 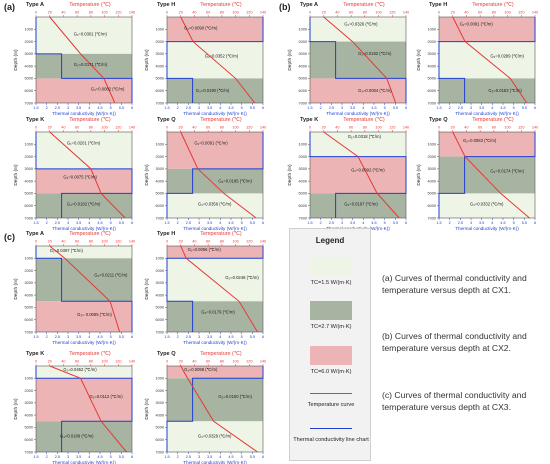 I want to click on depth-tick-label: 7000, so click(x=29, y=218).